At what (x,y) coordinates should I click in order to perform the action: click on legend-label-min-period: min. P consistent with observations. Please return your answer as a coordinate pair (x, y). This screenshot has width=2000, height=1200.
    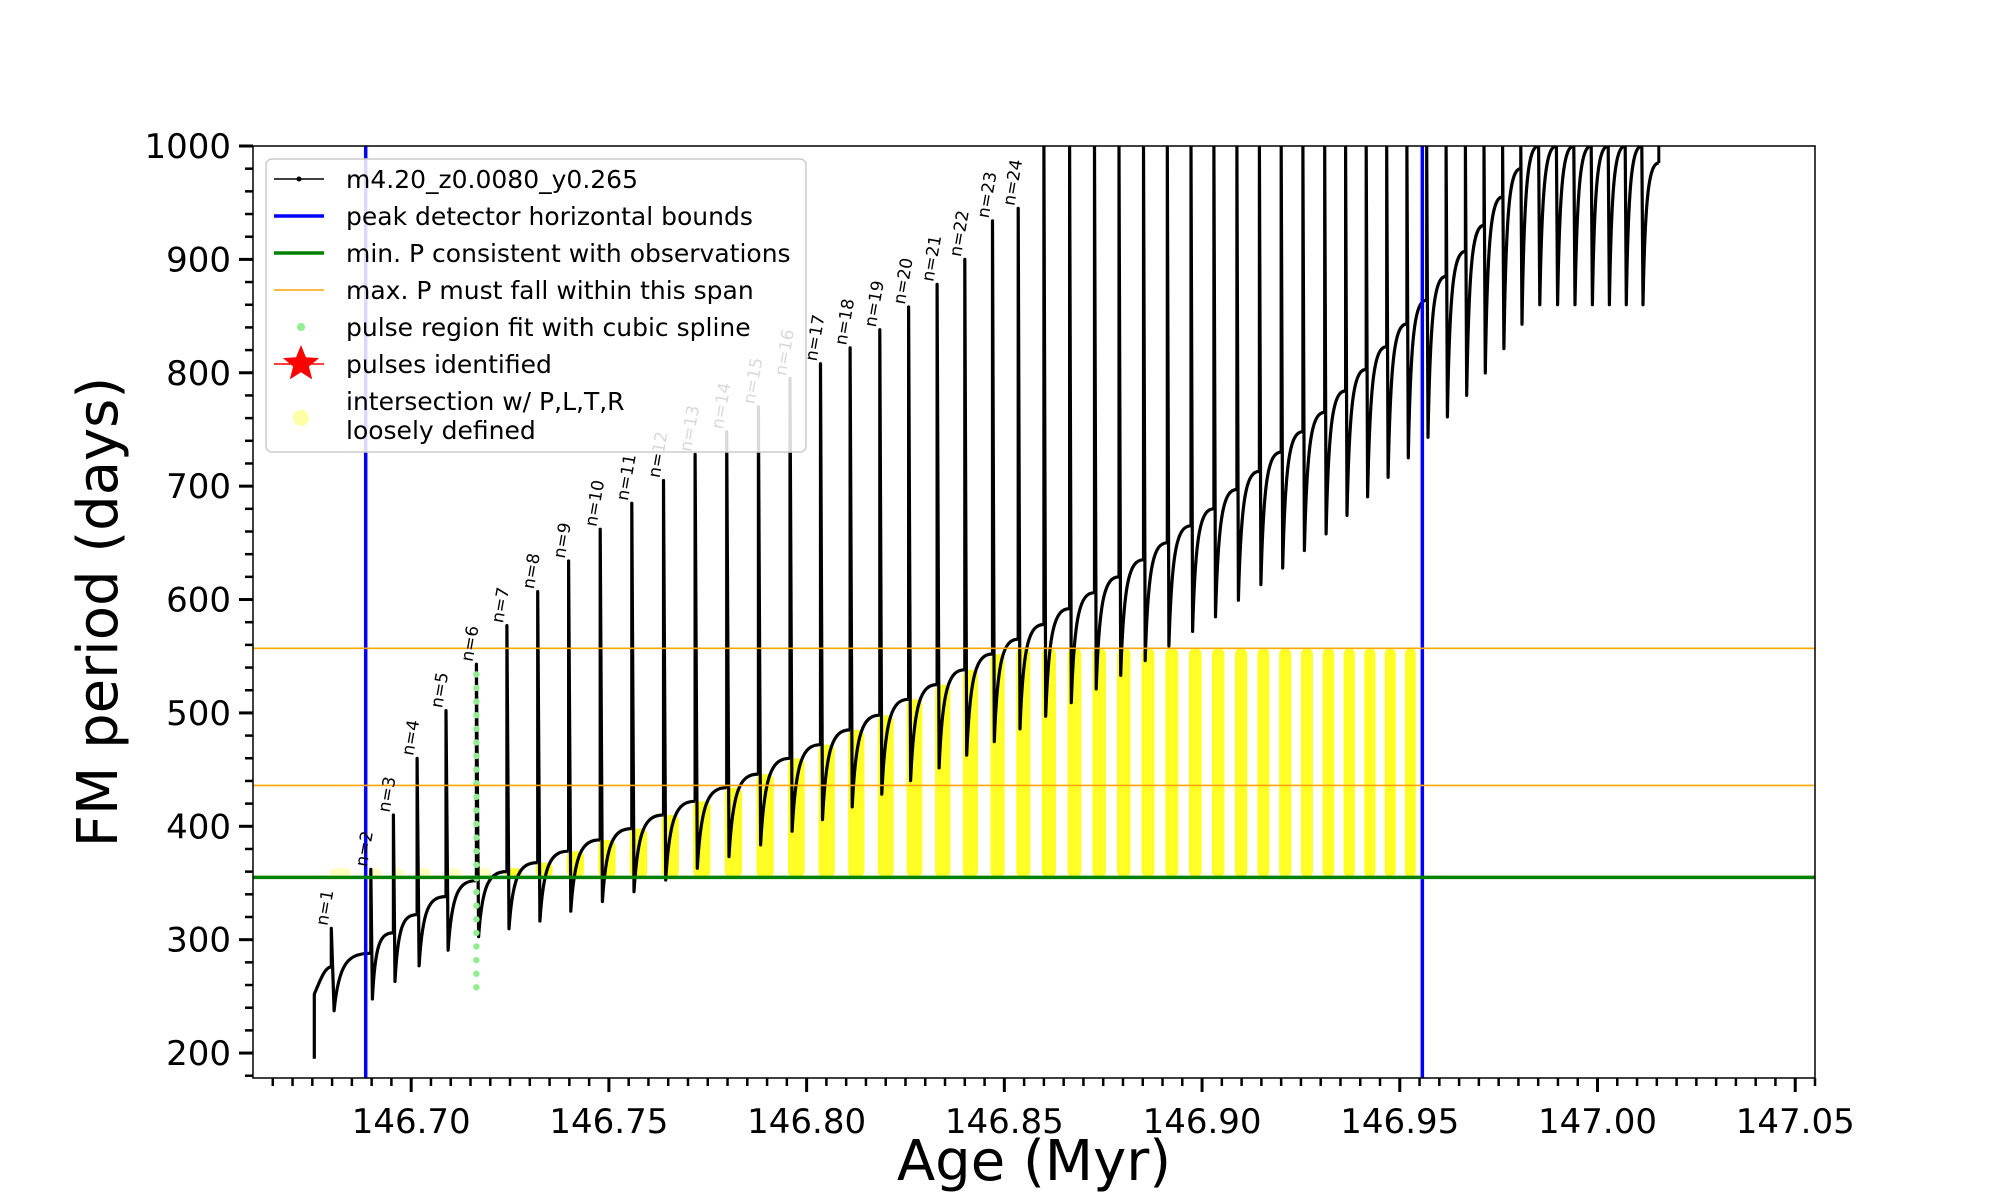
    Looking at the image, I should click on (568, 253).